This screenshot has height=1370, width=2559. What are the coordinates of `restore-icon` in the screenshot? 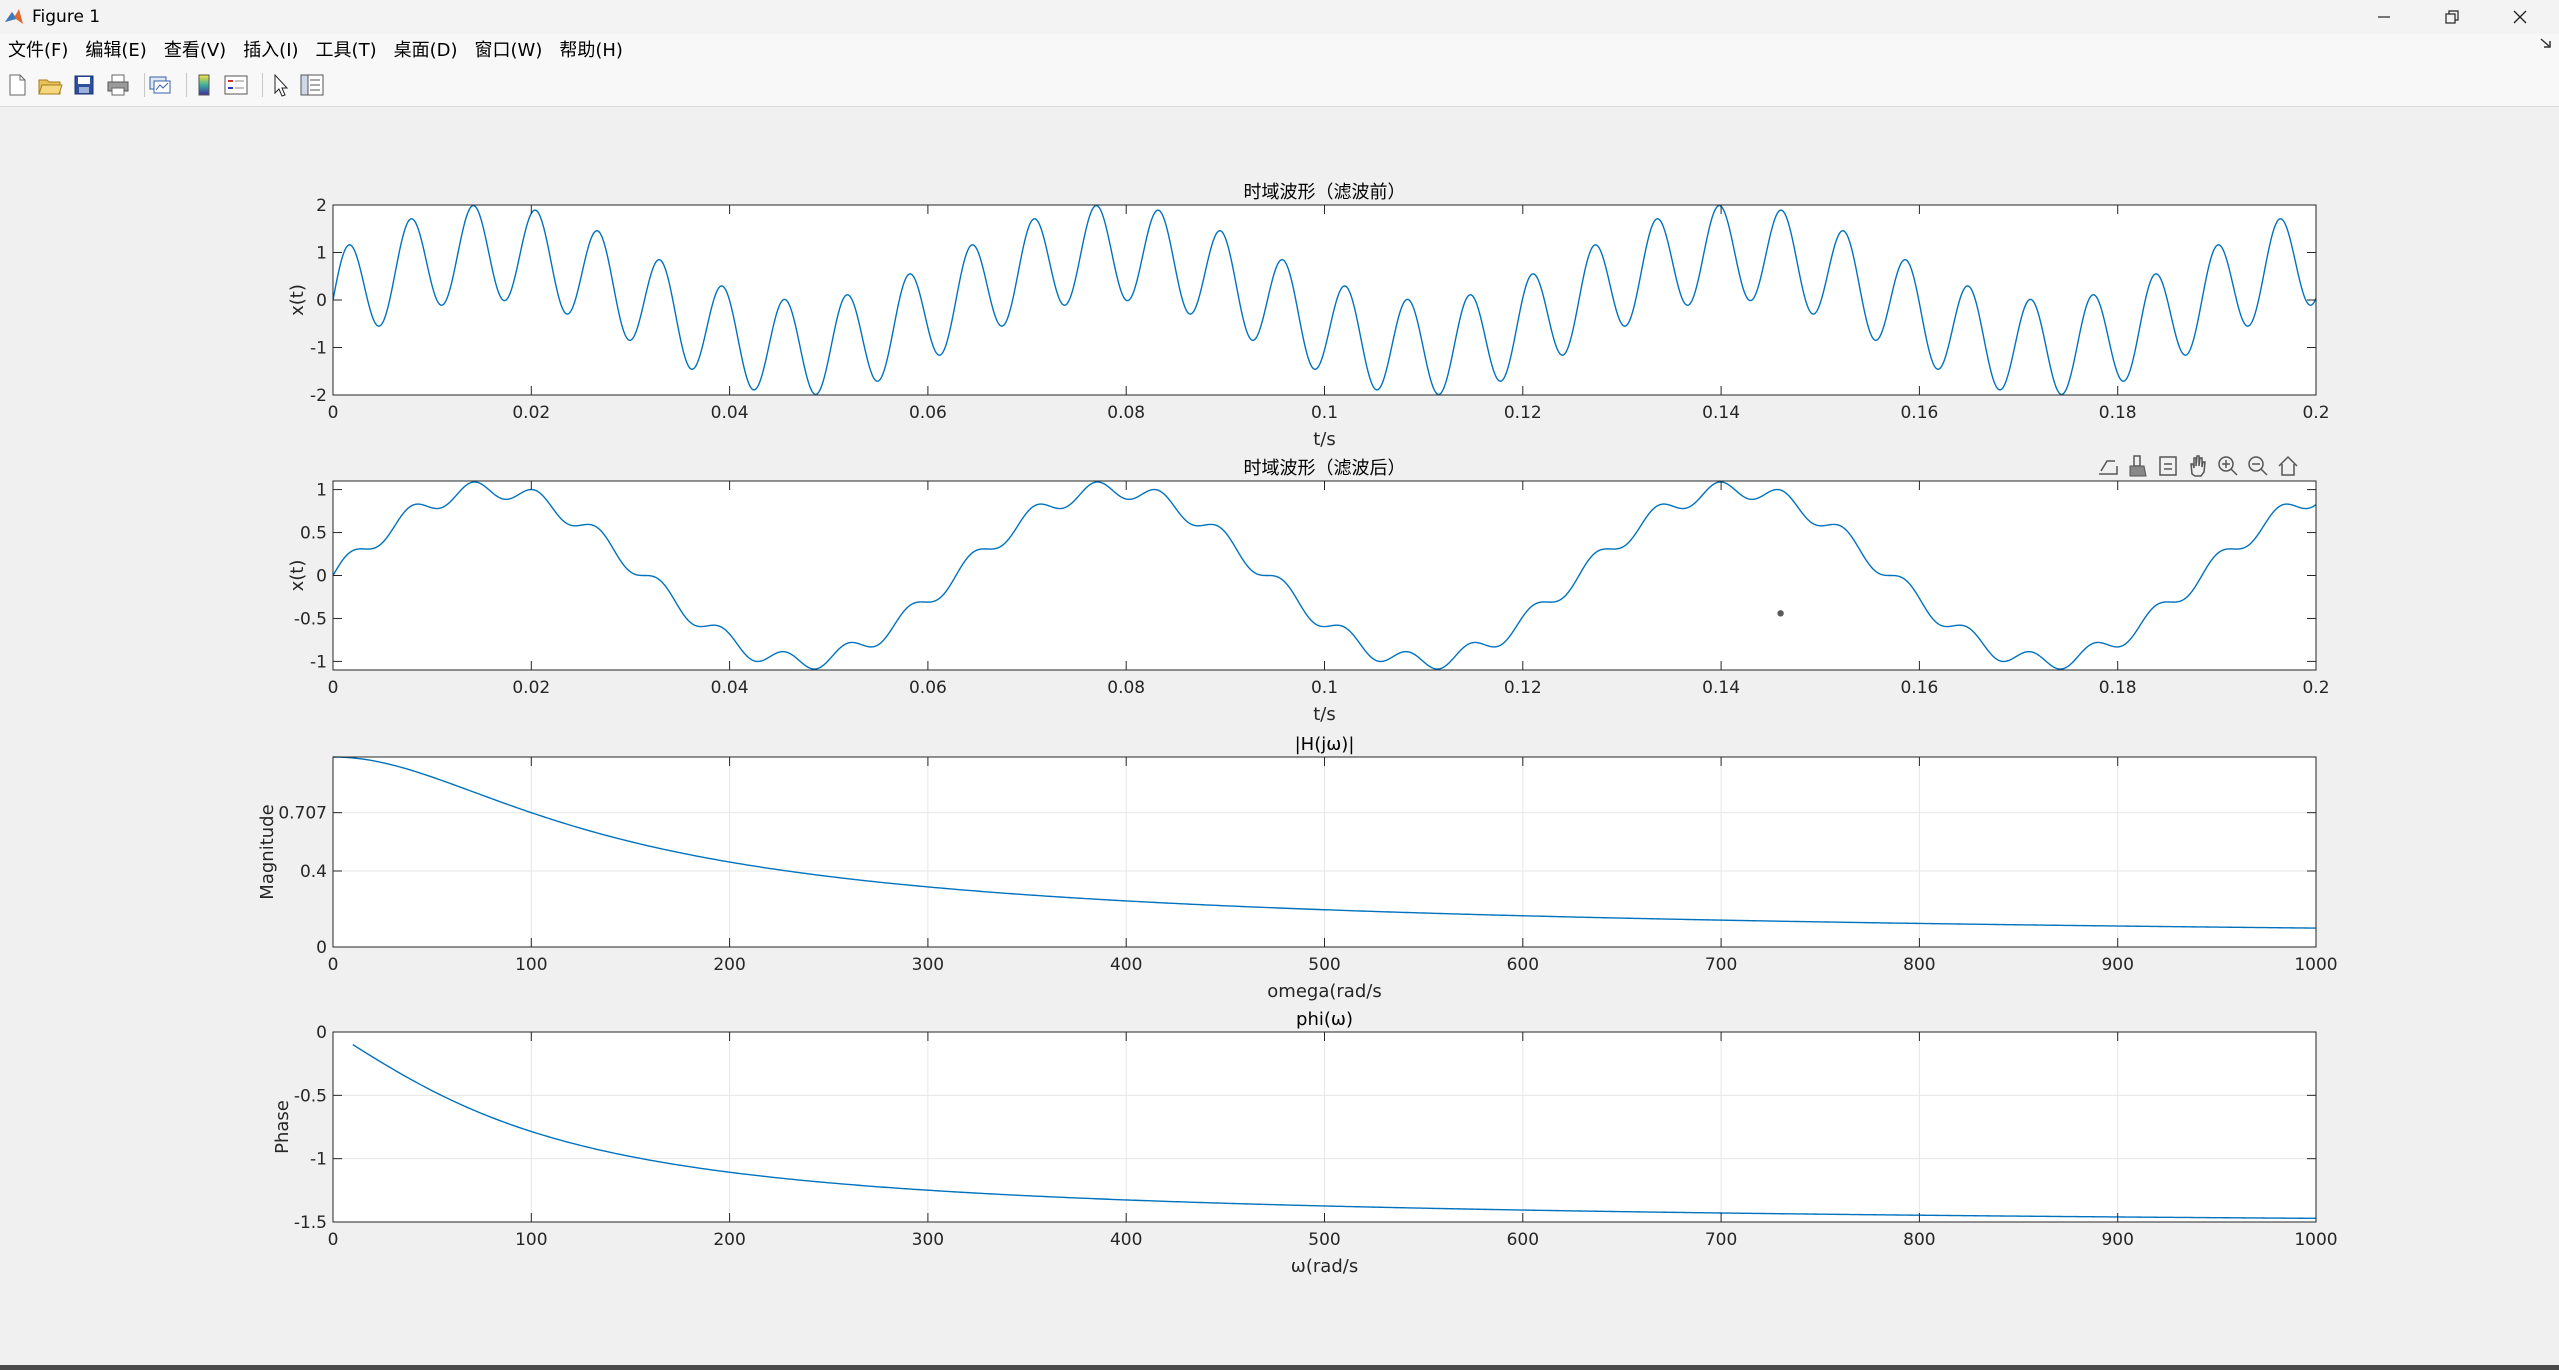 It's located at (2452, 17).